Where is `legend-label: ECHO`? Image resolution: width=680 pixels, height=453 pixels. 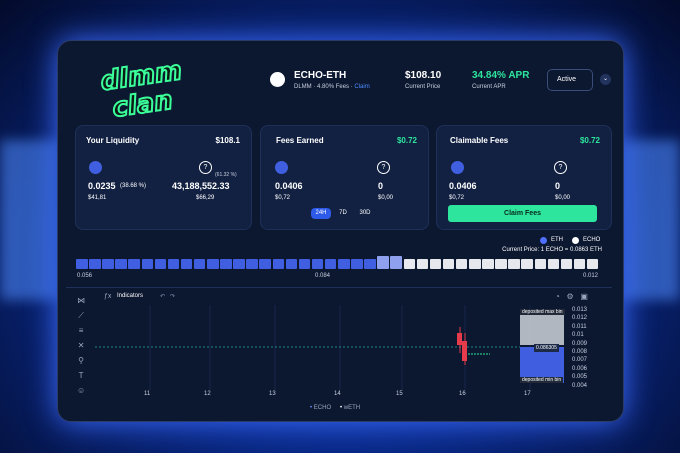 legend-label: ECHO is located at coordinates (322, 408).